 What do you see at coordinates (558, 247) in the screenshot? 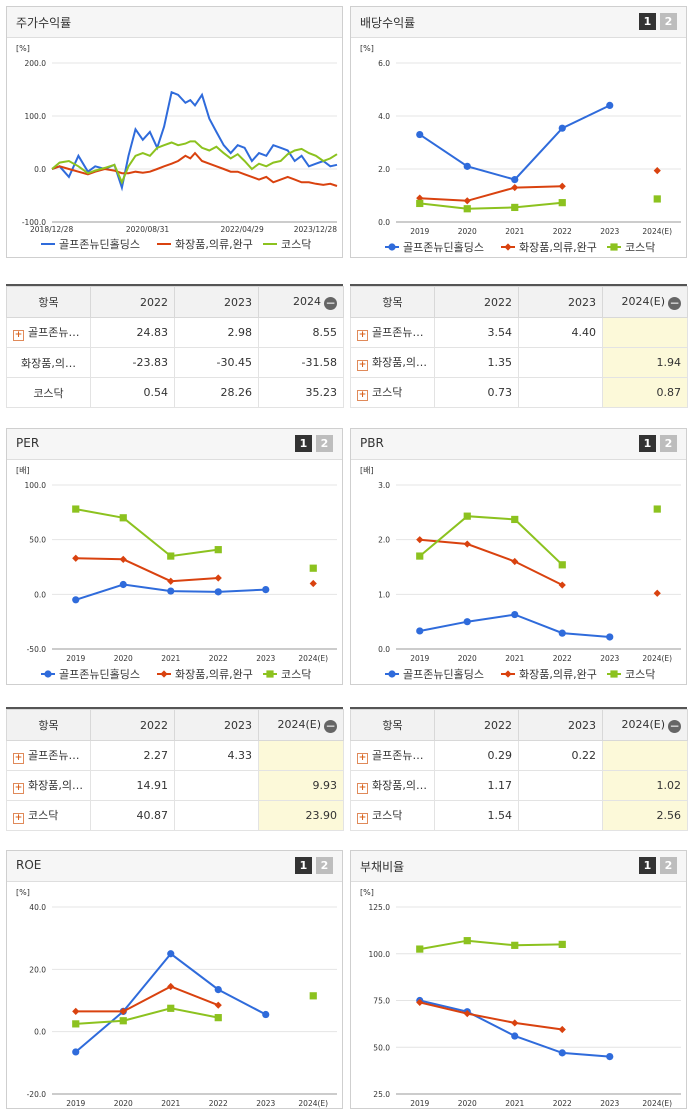
I see `legend-label: 화장품,의류,완구` at bounding box center [558, 247].